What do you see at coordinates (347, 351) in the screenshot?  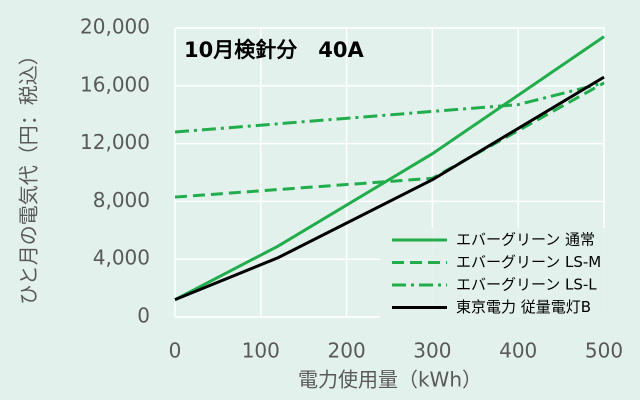 I see `x-tick-label: 200` at bounding box center [347, 351].